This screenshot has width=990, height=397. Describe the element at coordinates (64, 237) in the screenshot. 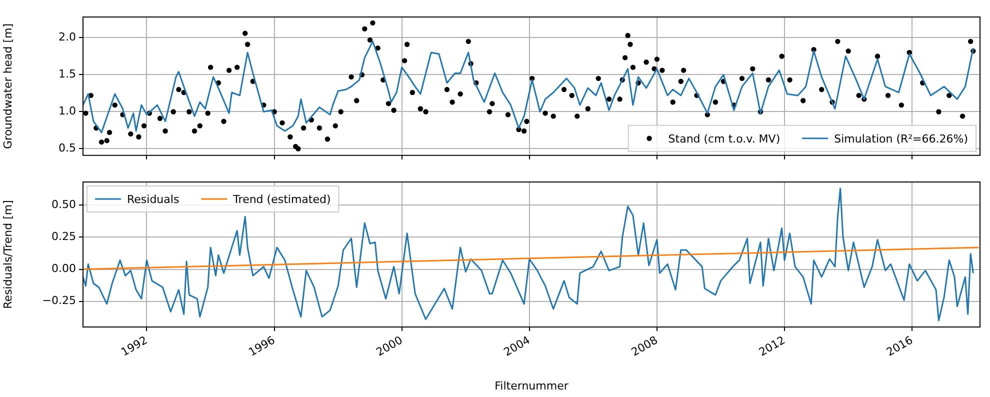

I see `y-tick-label: 0.25` at that location.